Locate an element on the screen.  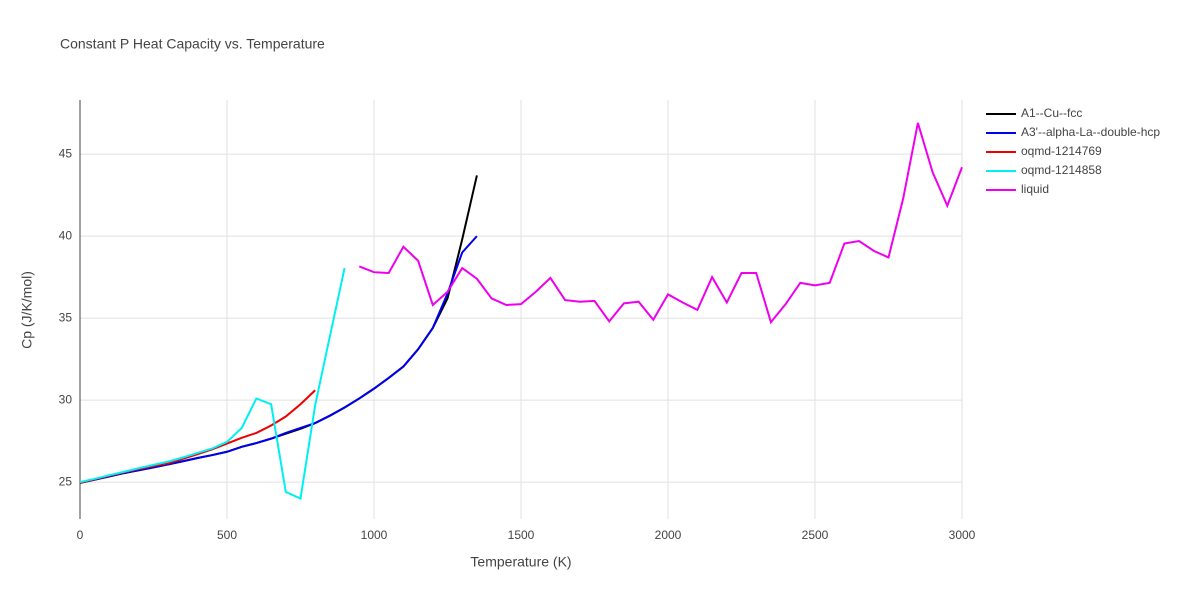
x-tick-label: 0 is located at coordinates (80, 535).